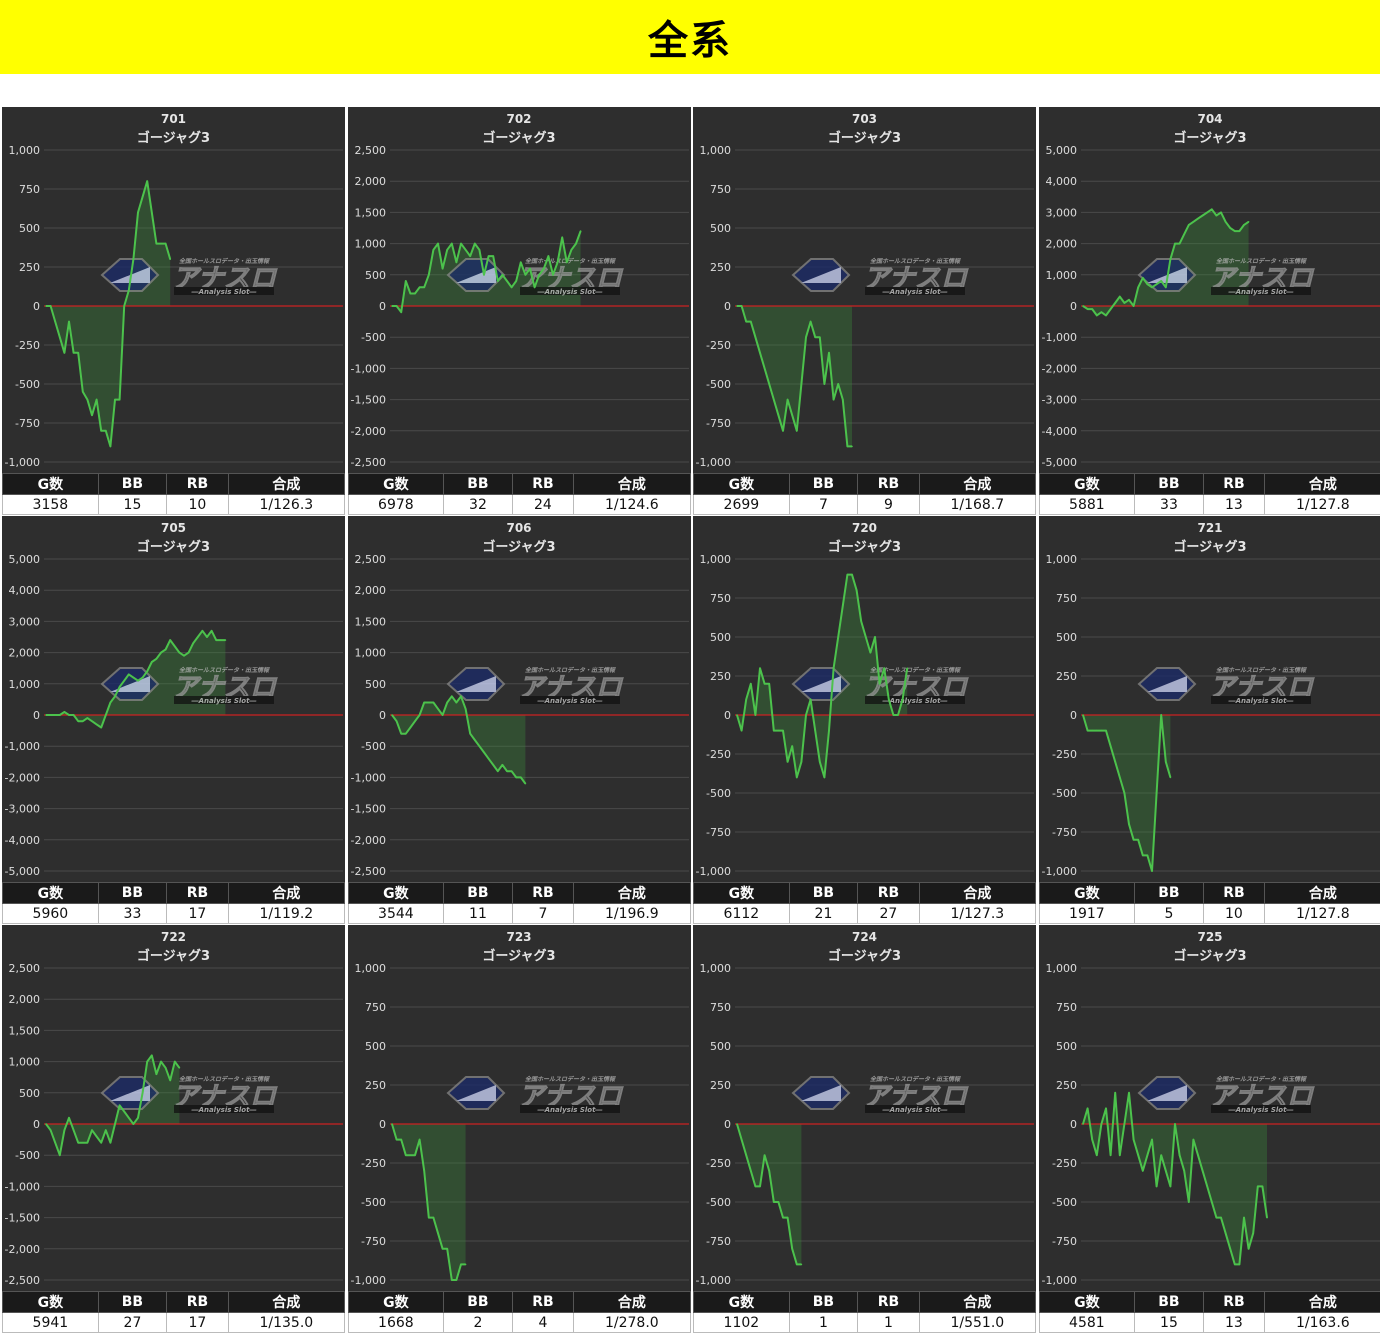 This screenshot has height=1333, width=1380. Describe the element at coordinates (27, 345) in the screenshot. I see `y-tick-label: -250` at that location.